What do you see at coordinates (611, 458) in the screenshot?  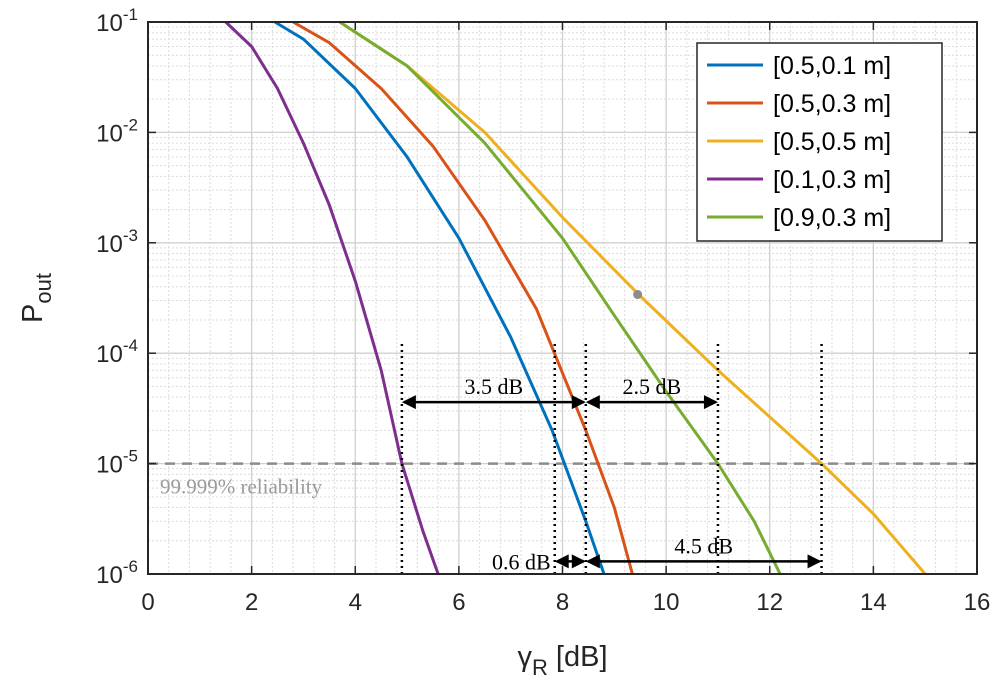 I see `annotation-layer: 3.5 dB 2.5 dB 0.6 dB 4.5 dB` at bounding box center [611, 458].